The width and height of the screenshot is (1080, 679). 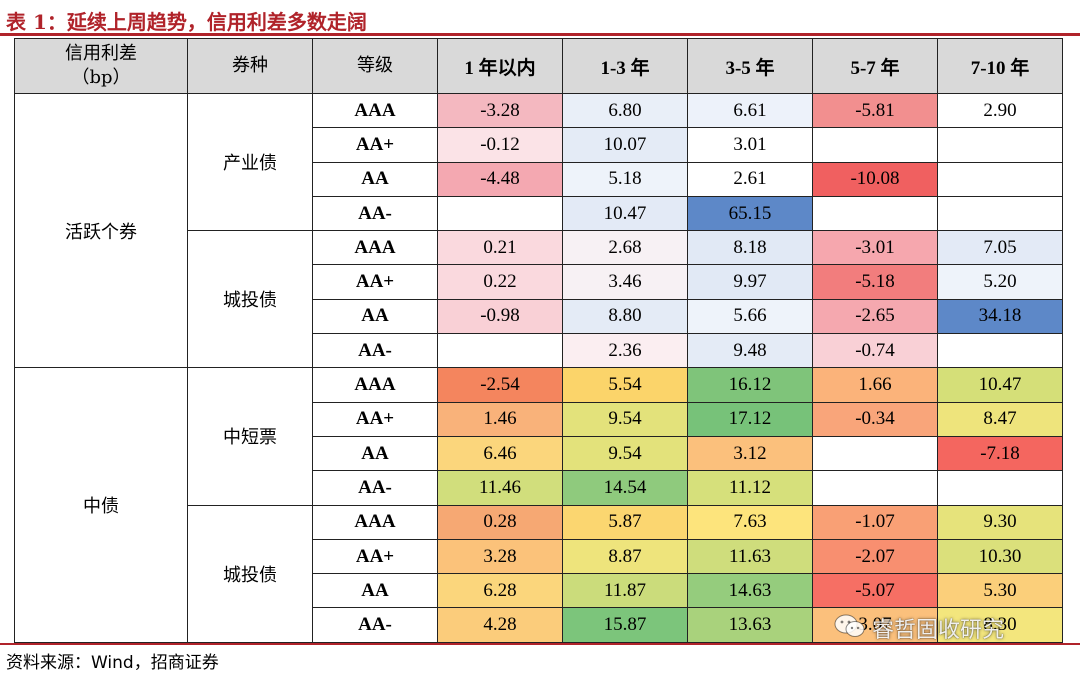 What do you see at coordinates (625, 66) in the screenshot?
I see `header-term: 1-3 年` at bounding box center [625, 66].